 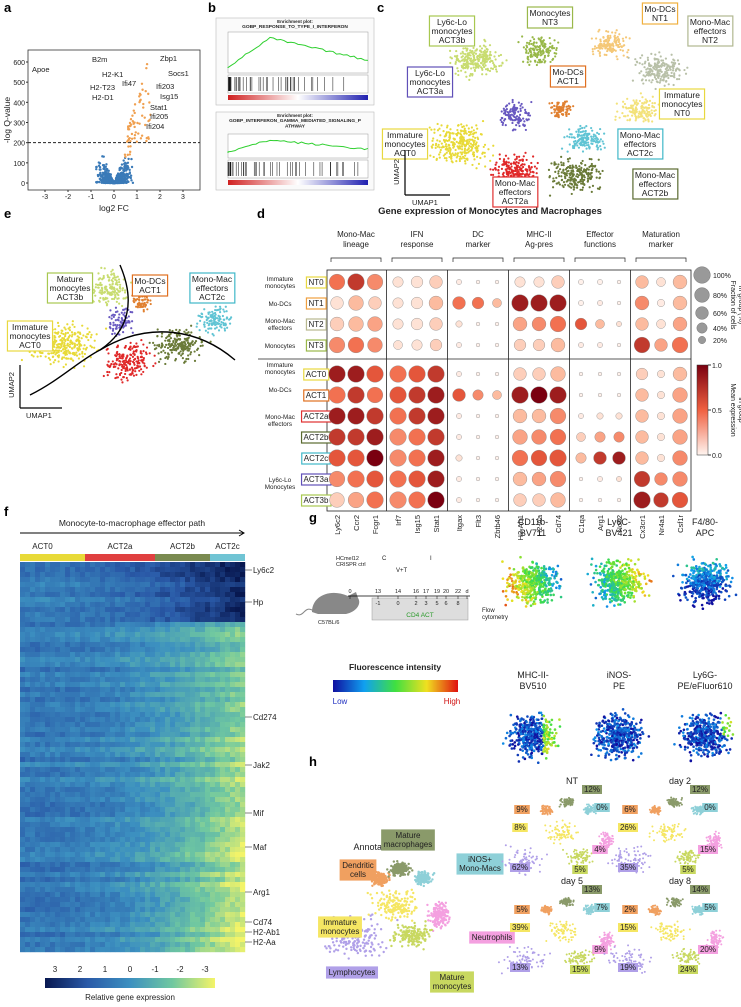 What do you see at coordinates (661, 259) in the screenshot?
I see `group-bracket` at bounding box center [661, 259].